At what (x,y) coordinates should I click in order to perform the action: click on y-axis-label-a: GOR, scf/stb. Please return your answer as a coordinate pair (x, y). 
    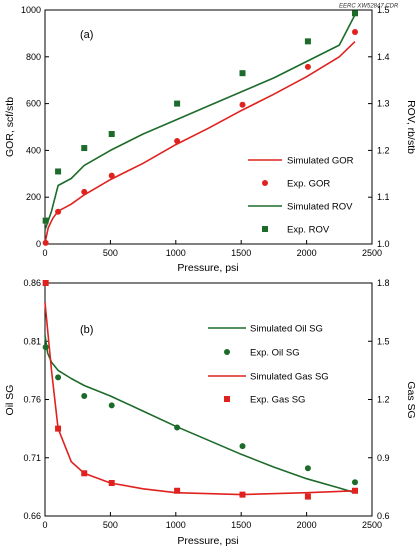
    Looking at the image, I should click on (10, 127).